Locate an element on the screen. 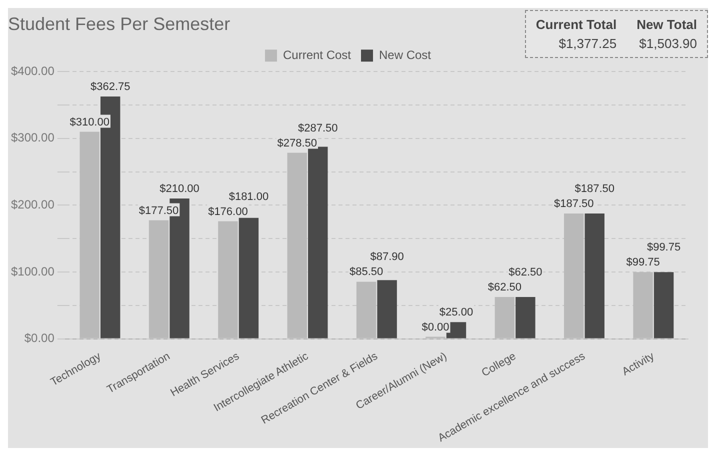  y-tick-label: $100.00 is located at coordinates (32, 271).